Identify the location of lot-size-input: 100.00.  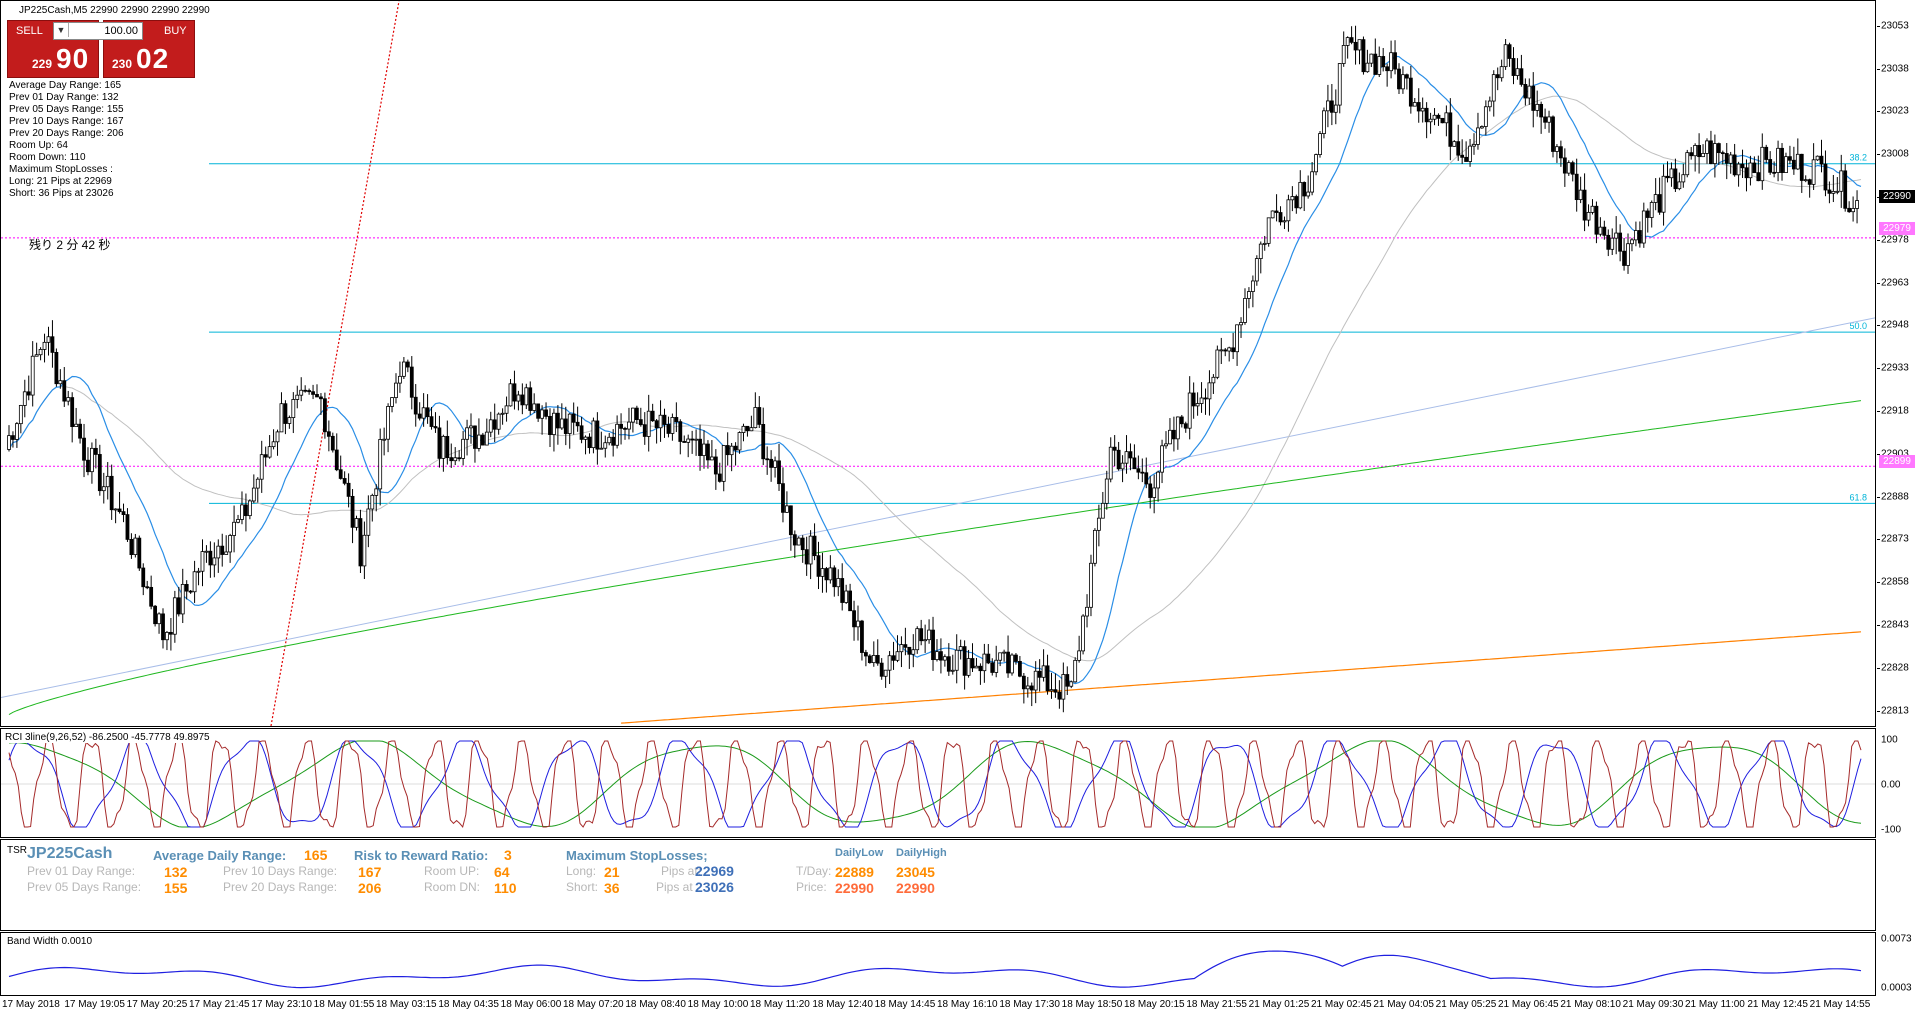
(98, 31).